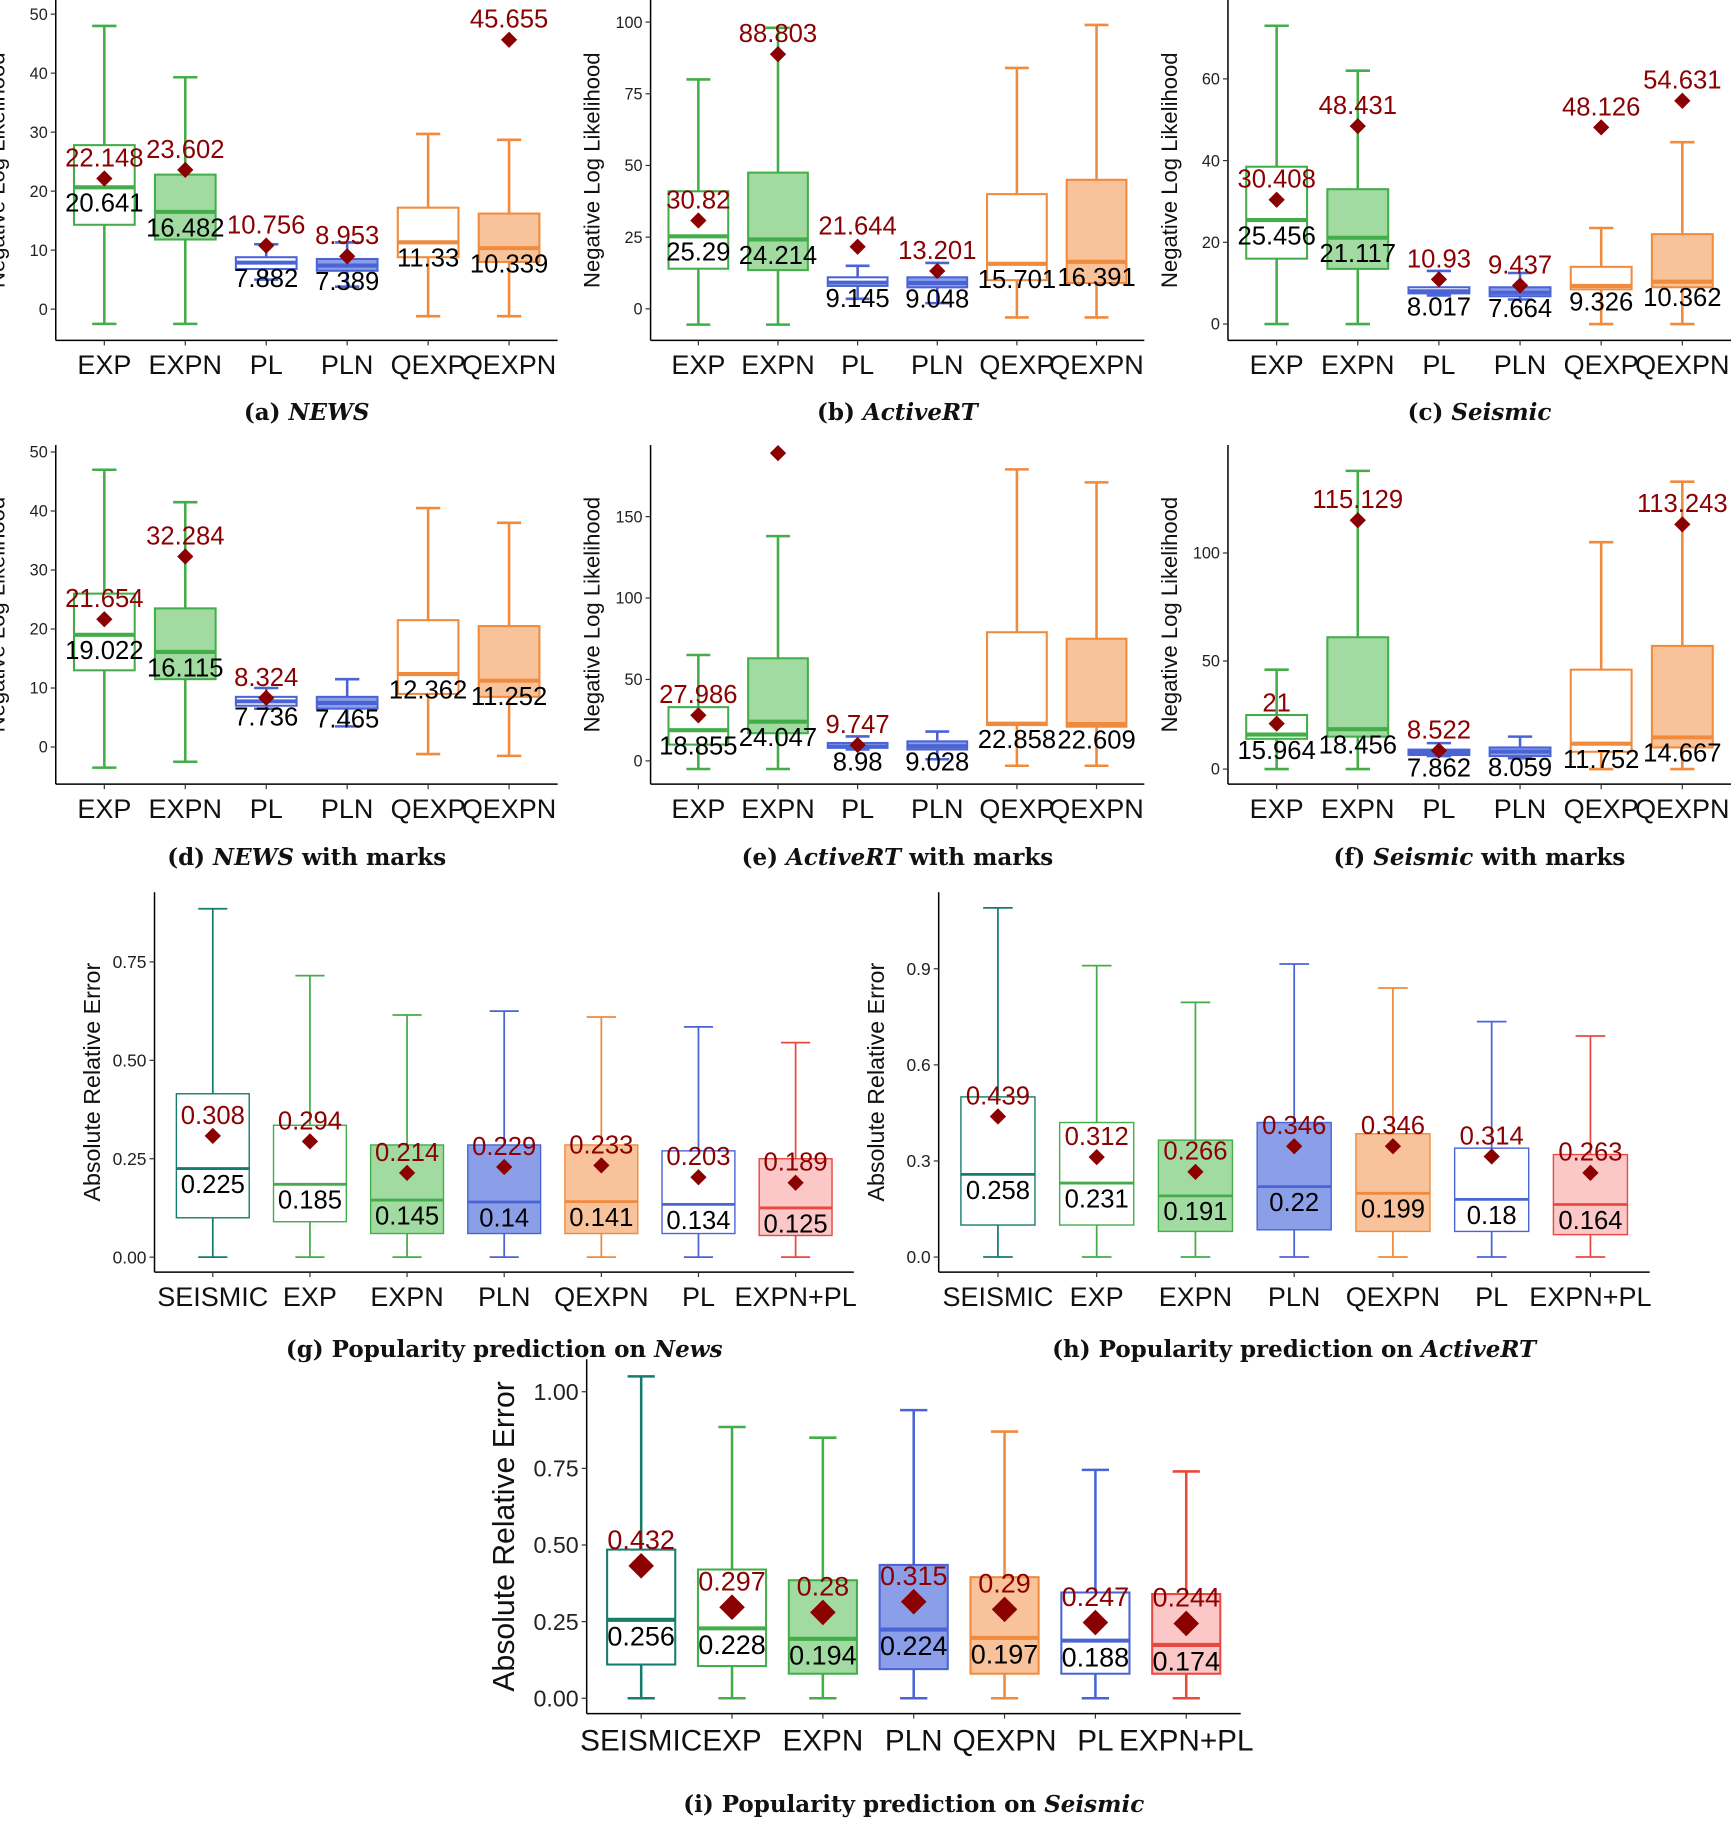  I want to click on median-label: 18.855, so click(698, 747).